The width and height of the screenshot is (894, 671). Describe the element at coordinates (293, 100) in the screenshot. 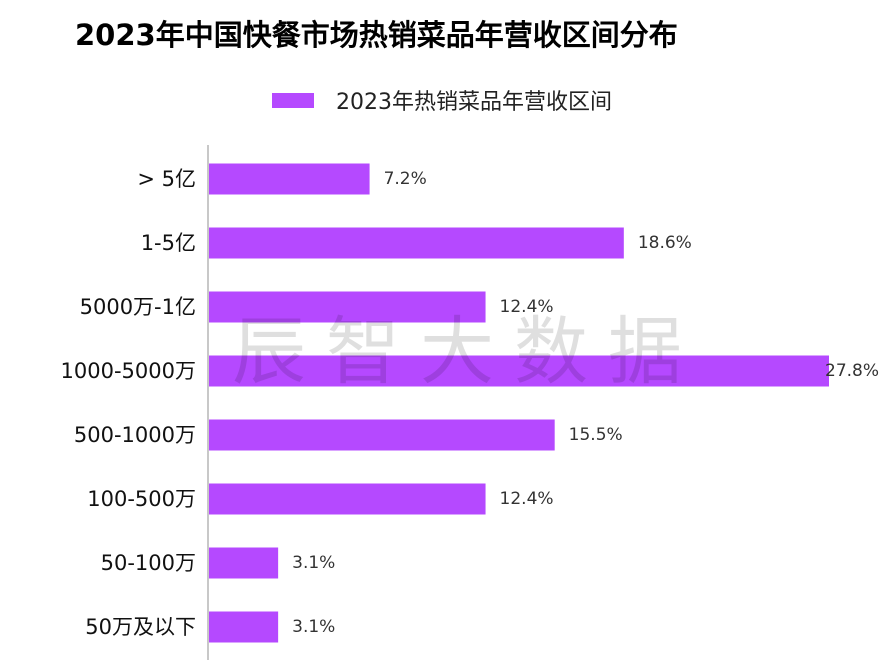

I see `legend-swatch` at that location.